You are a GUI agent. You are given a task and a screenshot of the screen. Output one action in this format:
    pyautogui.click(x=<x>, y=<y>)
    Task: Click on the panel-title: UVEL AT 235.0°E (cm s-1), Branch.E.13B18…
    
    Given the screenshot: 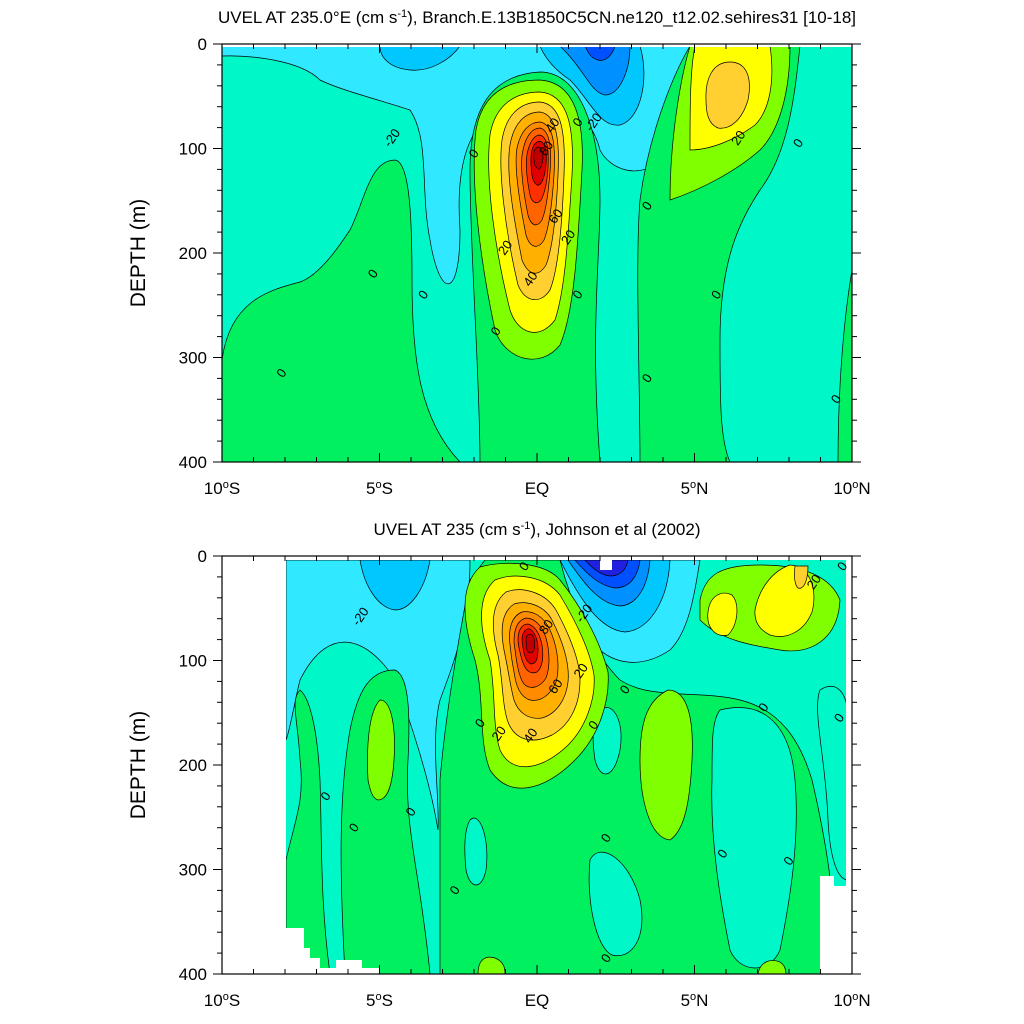 What is the action you would take?
    pyautogui.click(x=537, y=17)
    